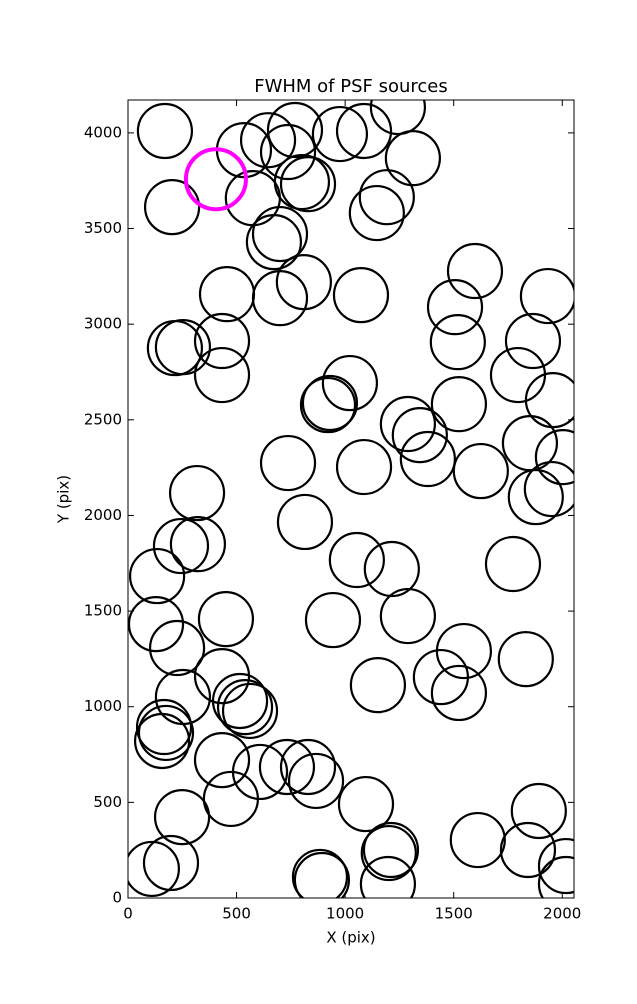 This screenshot has height=1004, width=637. Describe the element at coordinates (103, 132) in the screenshot. I see `y-tick-label: 4000` at that location.